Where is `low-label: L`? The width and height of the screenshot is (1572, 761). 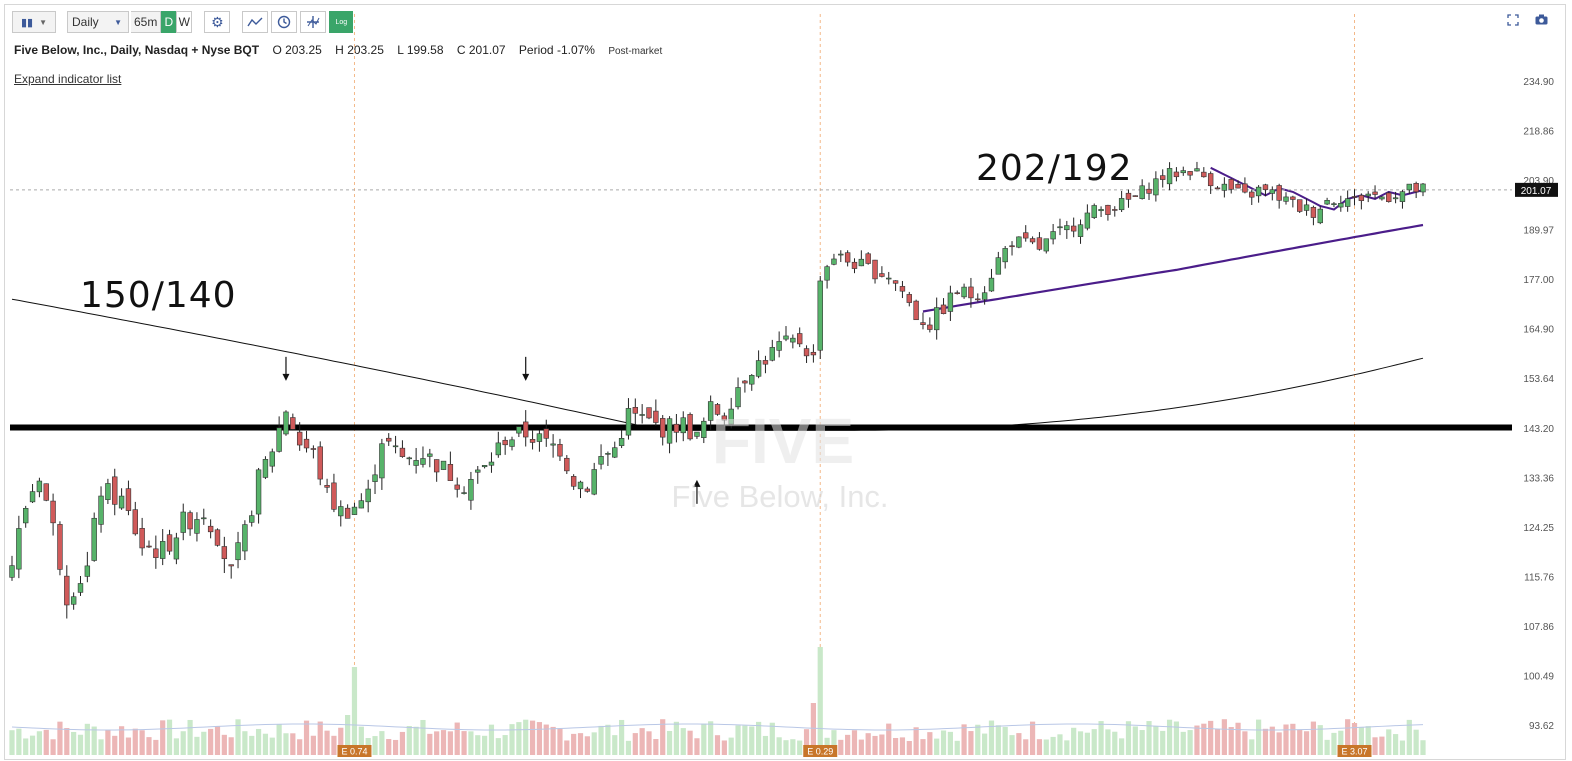
low-label: L is located at coordinates (400, 50).